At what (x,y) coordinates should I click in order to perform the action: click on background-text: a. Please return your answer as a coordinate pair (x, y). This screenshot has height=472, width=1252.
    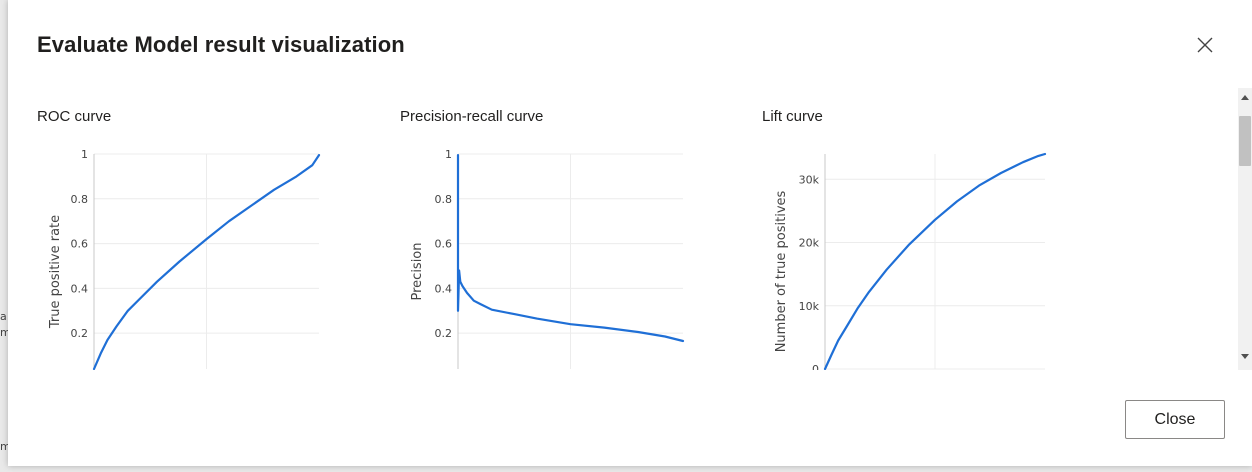
    Looking at the image, I should click on (3, 316).